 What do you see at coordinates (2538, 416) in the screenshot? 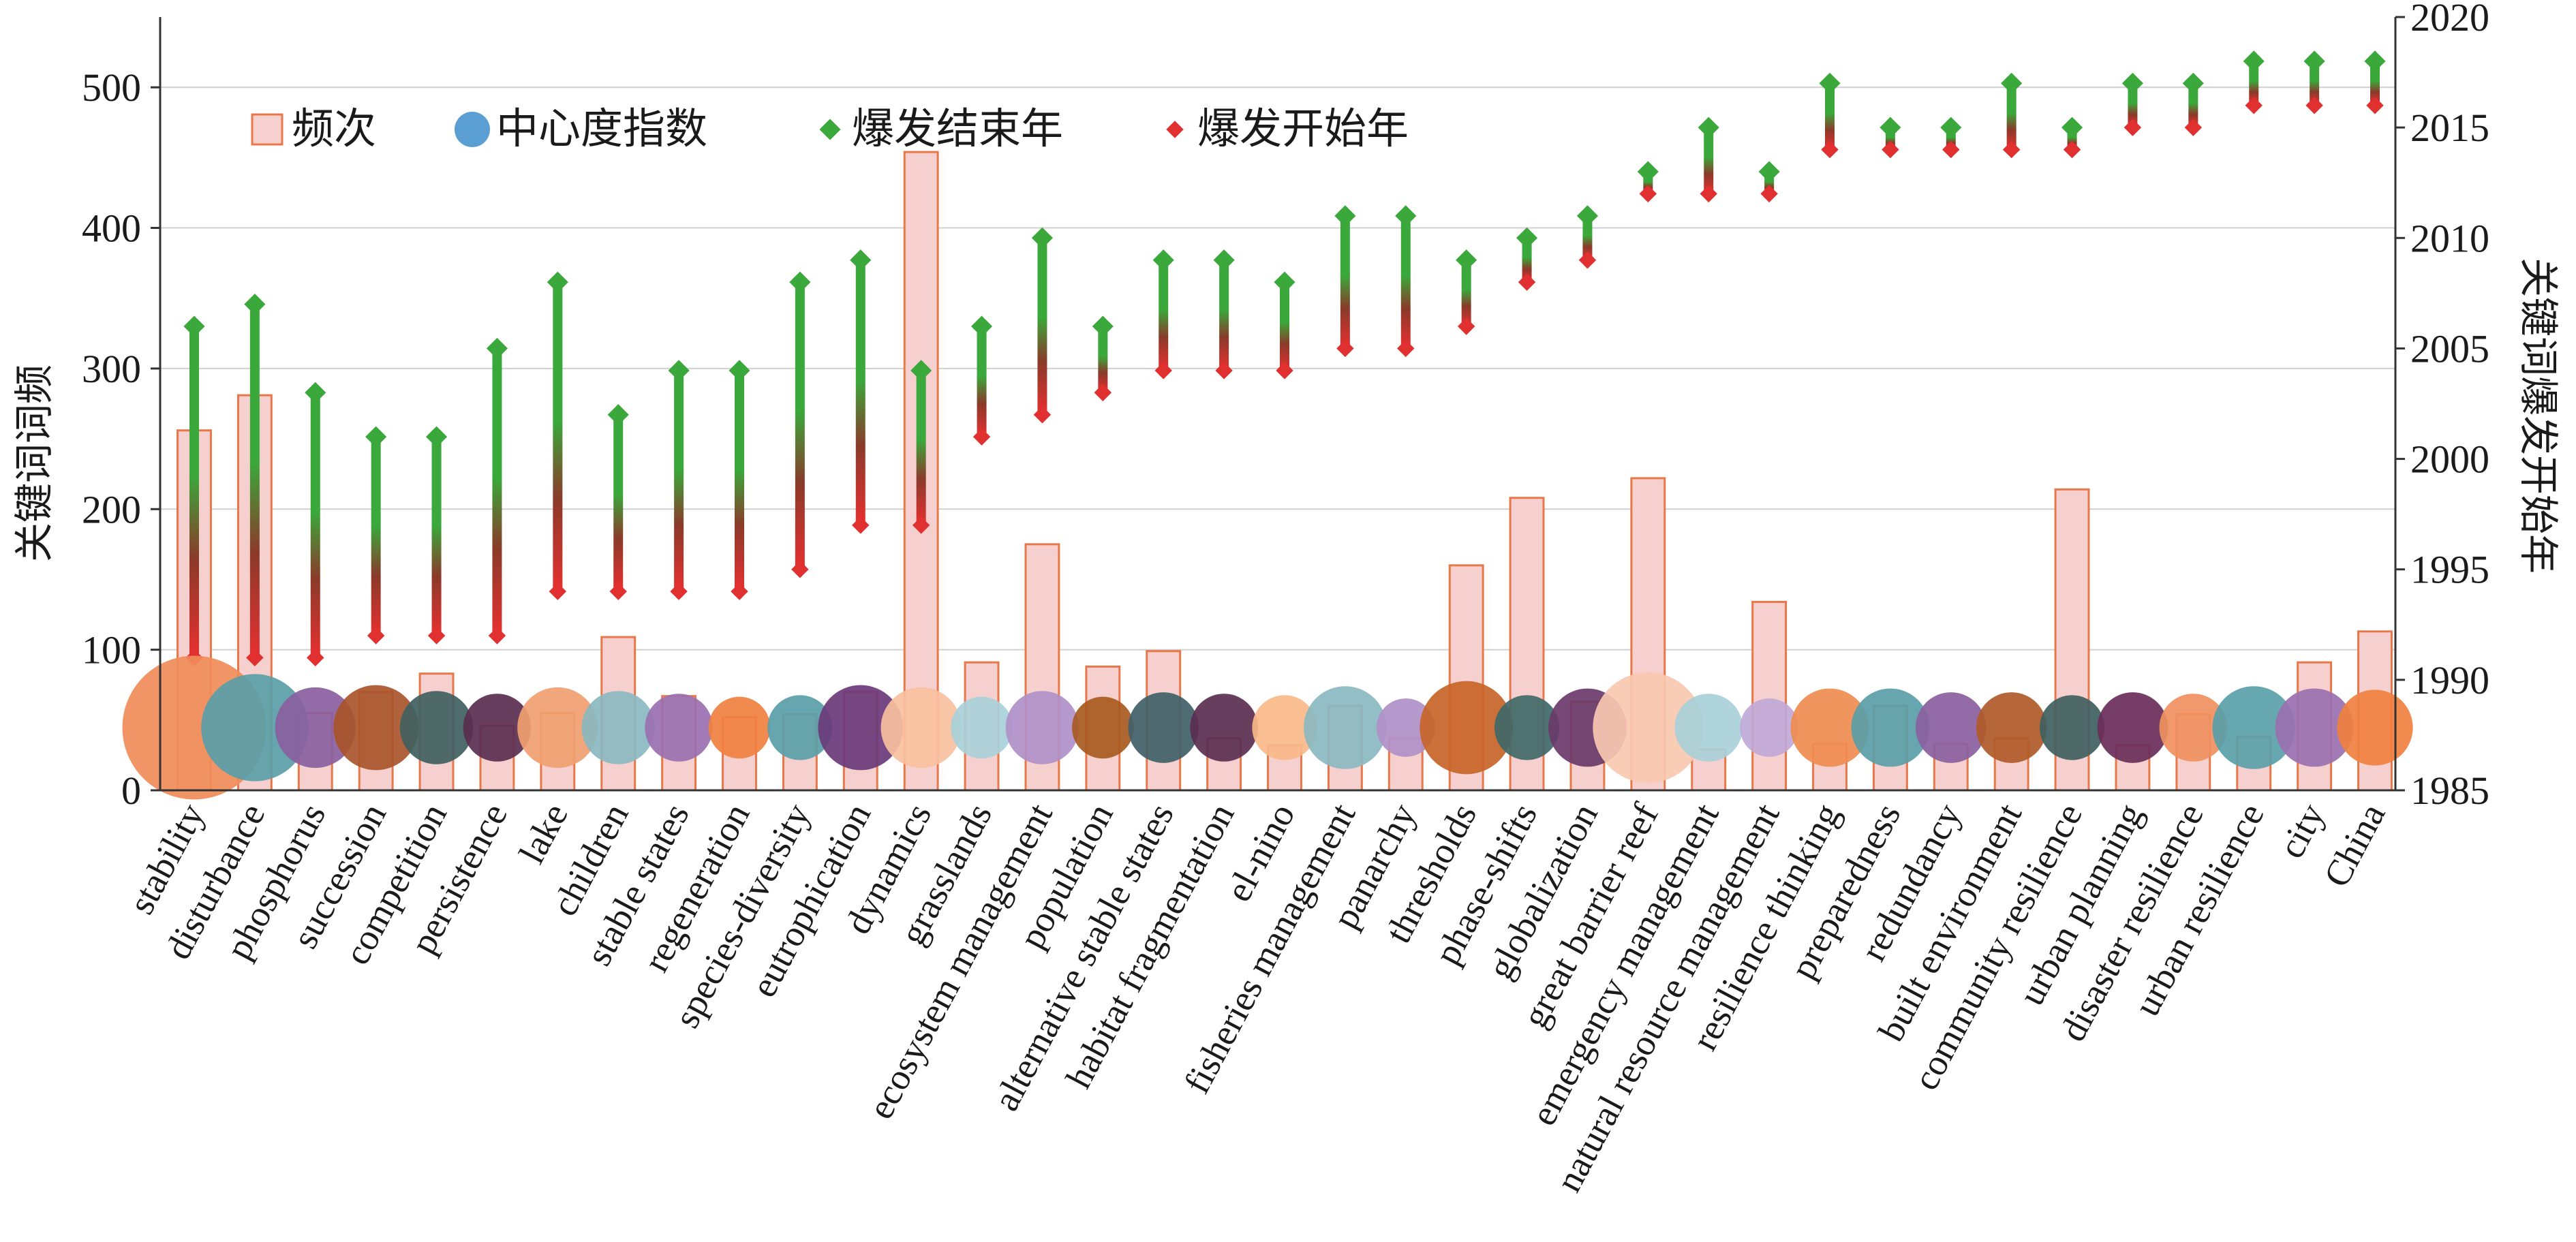
I see `right-axis-title: 关键词爆发开始年` at bounding box center [2538, 416].